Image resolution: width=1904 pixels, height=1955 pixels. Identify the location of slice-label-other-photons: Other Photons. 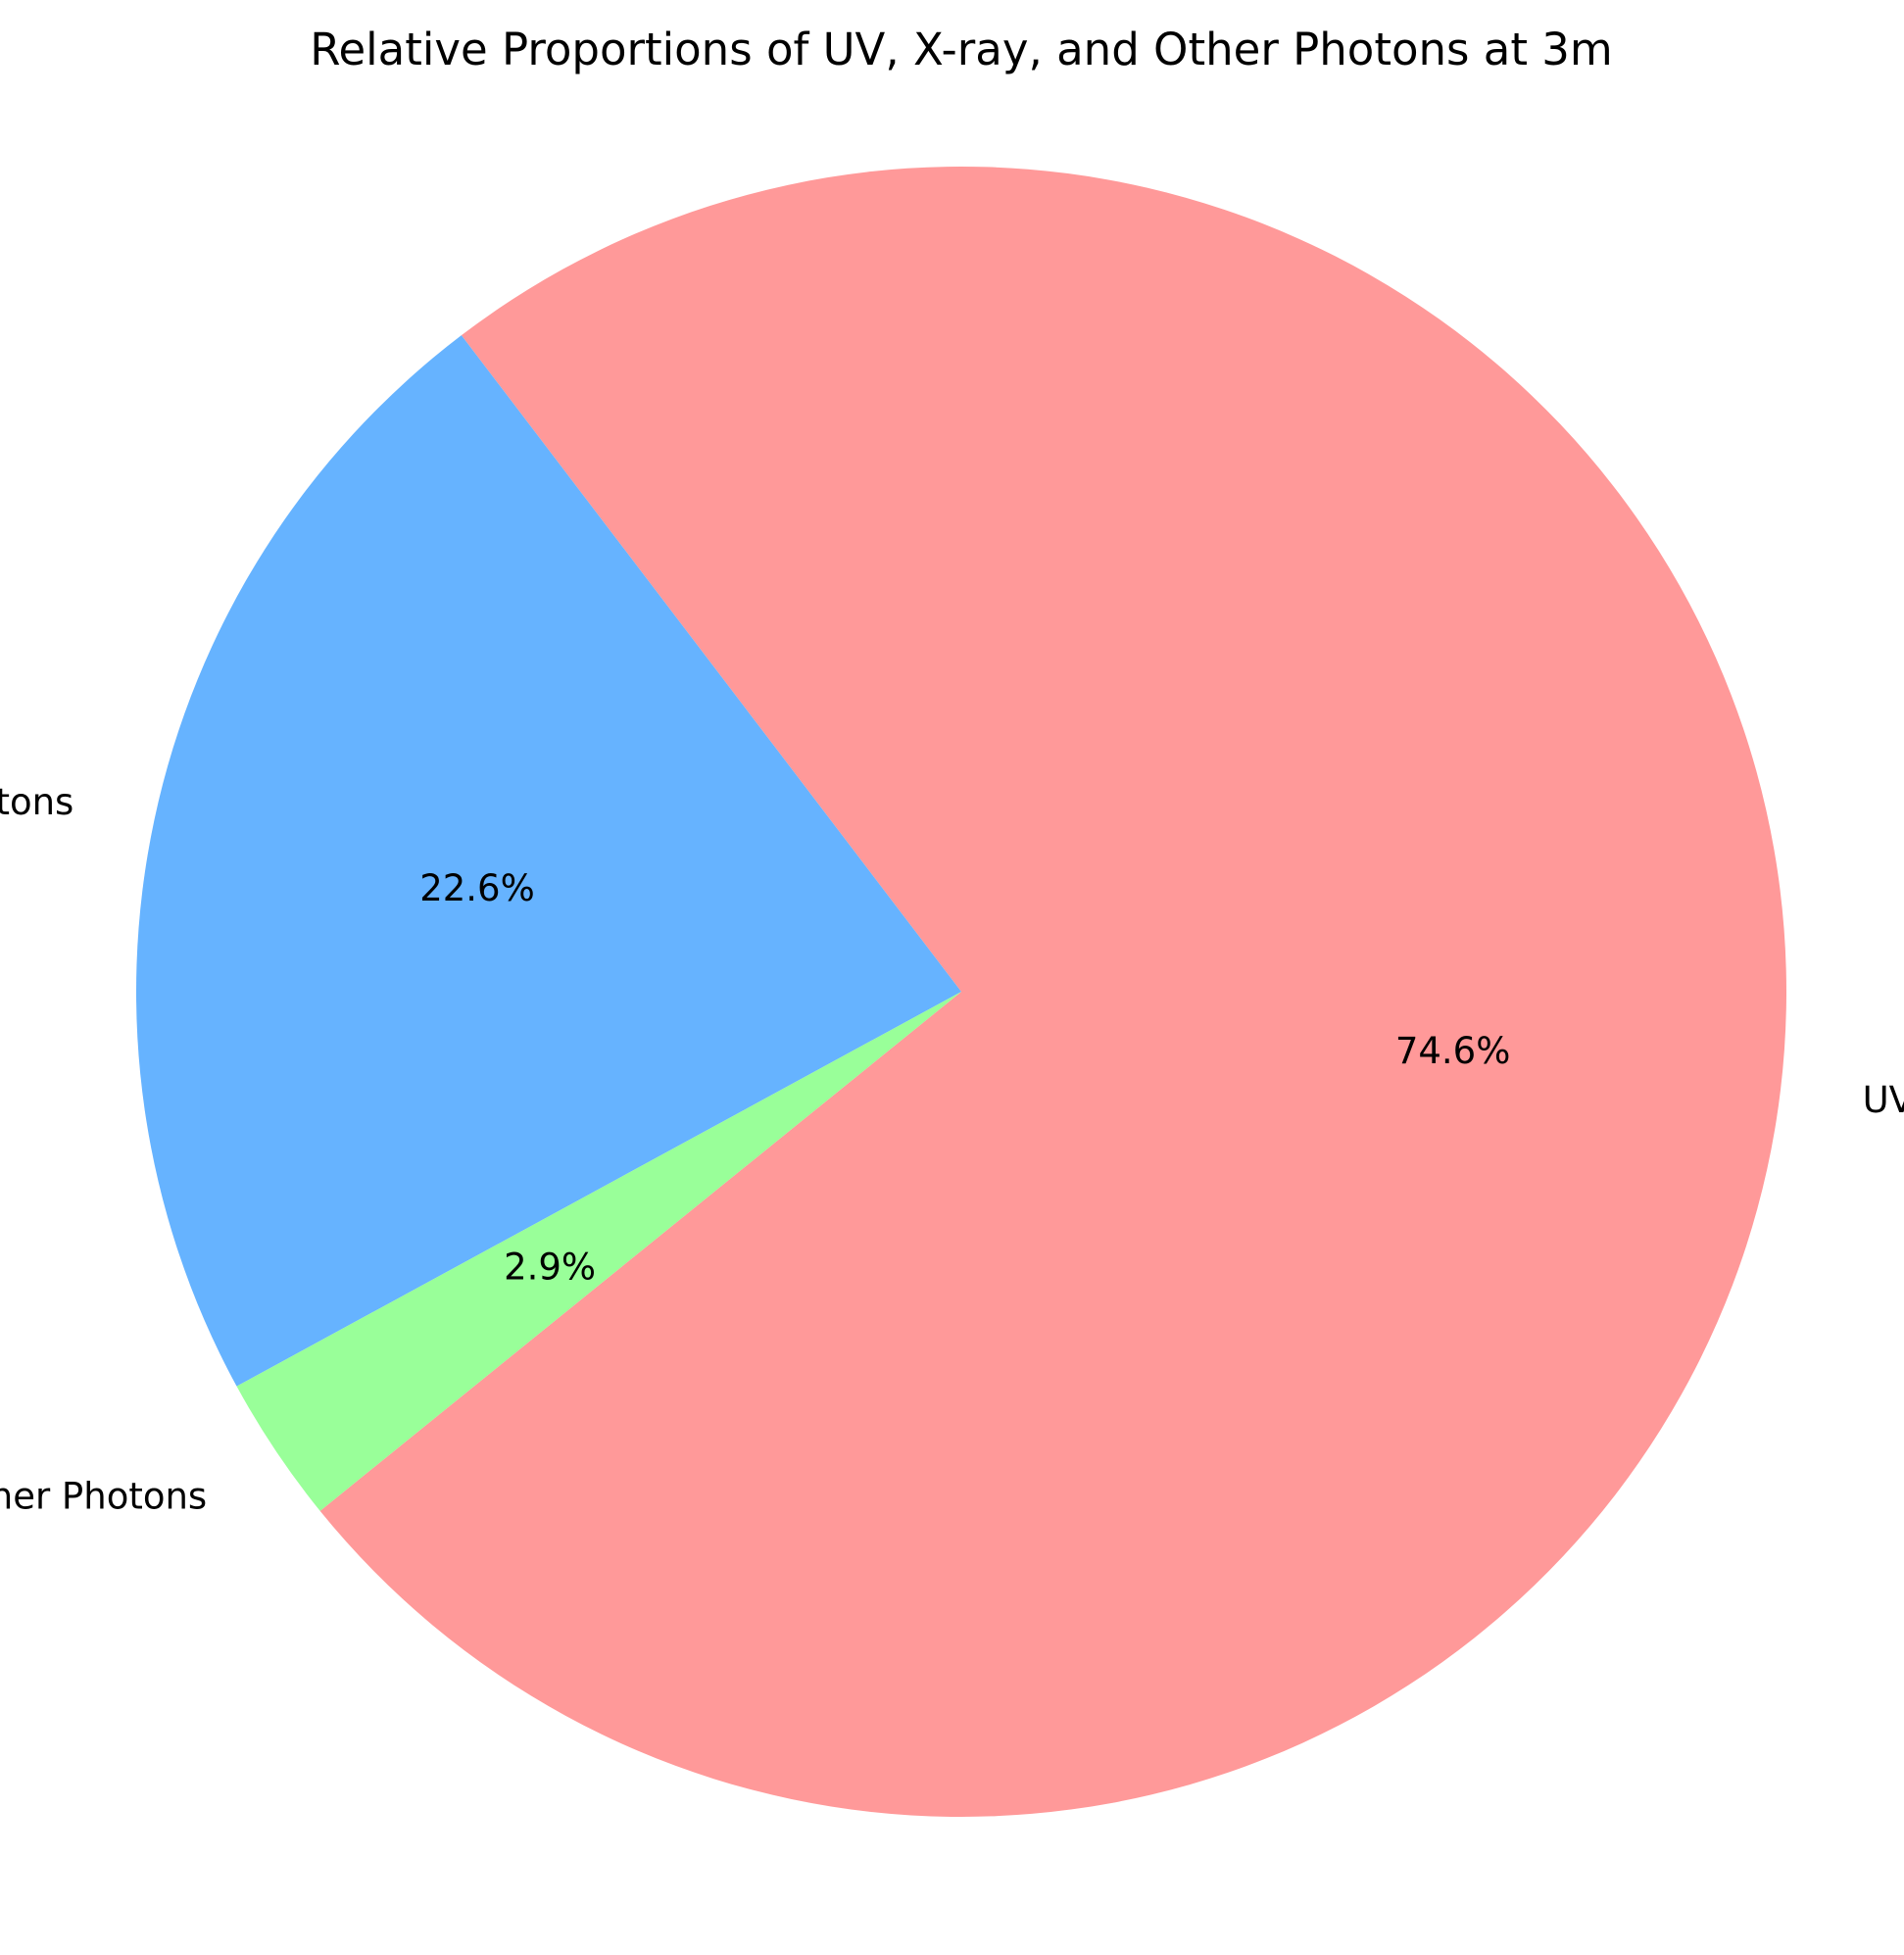
(103, 1497).